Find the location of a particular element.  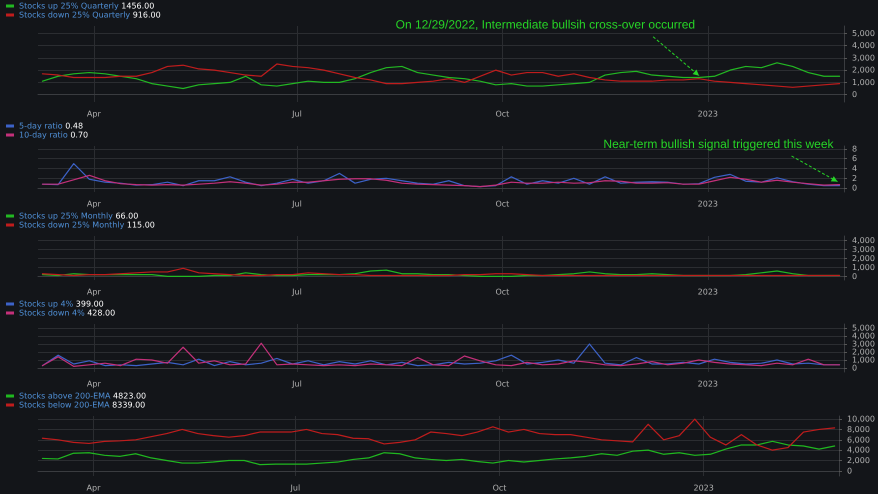

legend-label: Stocks down 25% Quarterly 916.00 is located at coordinates (90, 15).